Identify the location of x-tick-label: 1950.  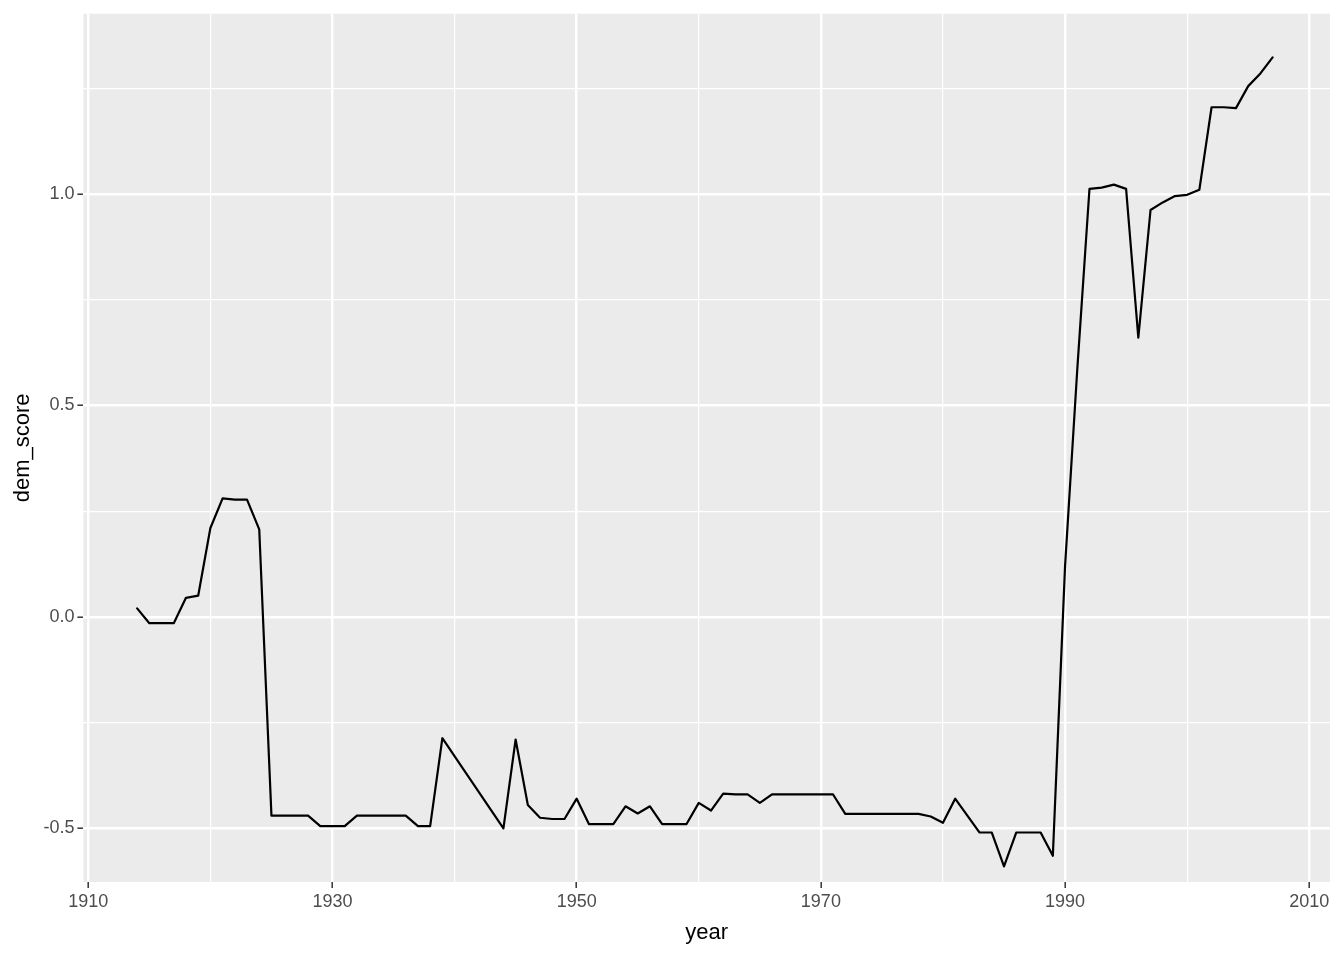
(576, 900).